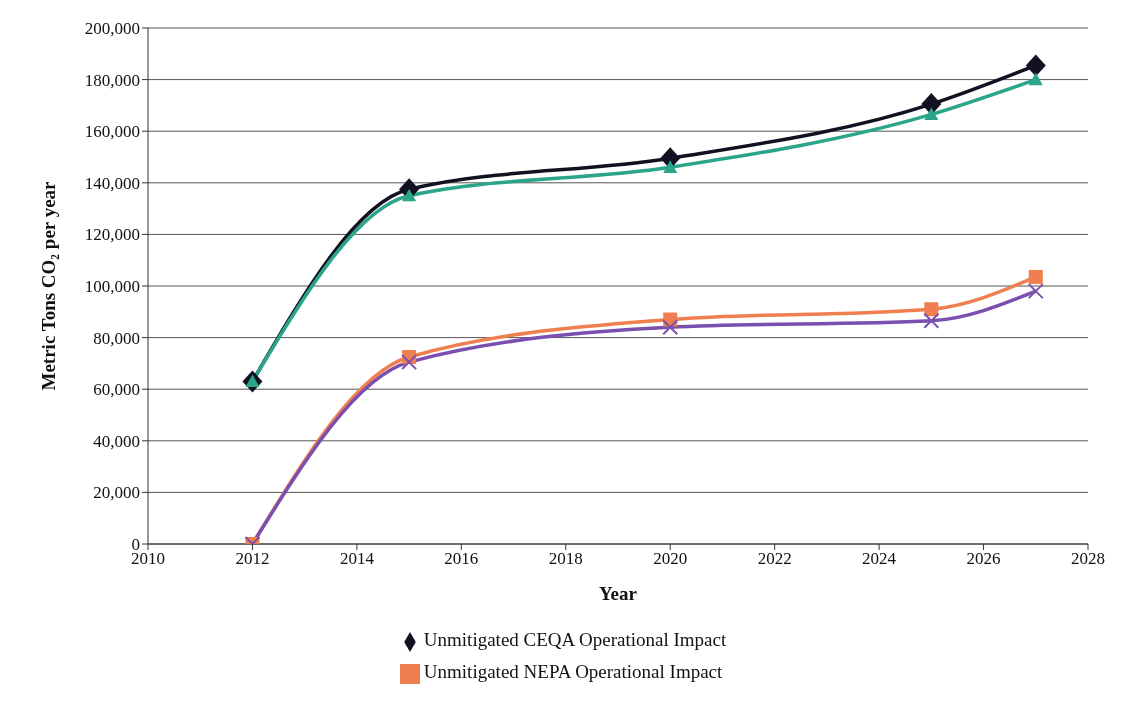 The width and height of the screenshot is (1144, 716). Describe the element at coordinates (116, 493) in the screenshot. I see `y-tick-label: 20,000` at that location.